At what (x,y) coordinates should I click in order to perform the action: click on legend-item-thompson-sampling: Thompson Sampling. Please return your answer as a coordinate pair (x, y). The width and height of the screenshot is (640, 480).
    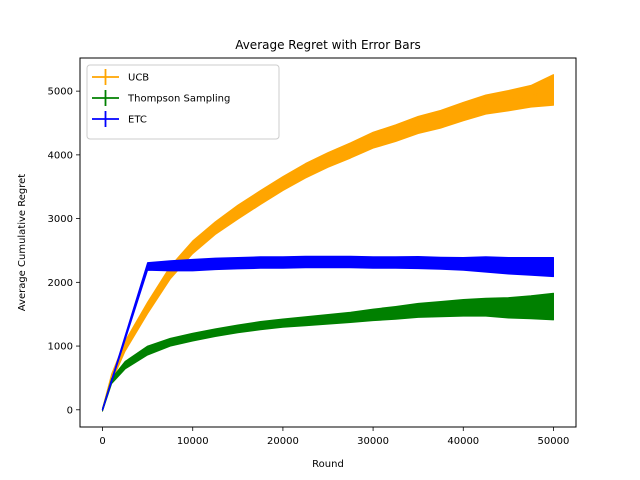
    Looking at the image, I should click on (161, 98).